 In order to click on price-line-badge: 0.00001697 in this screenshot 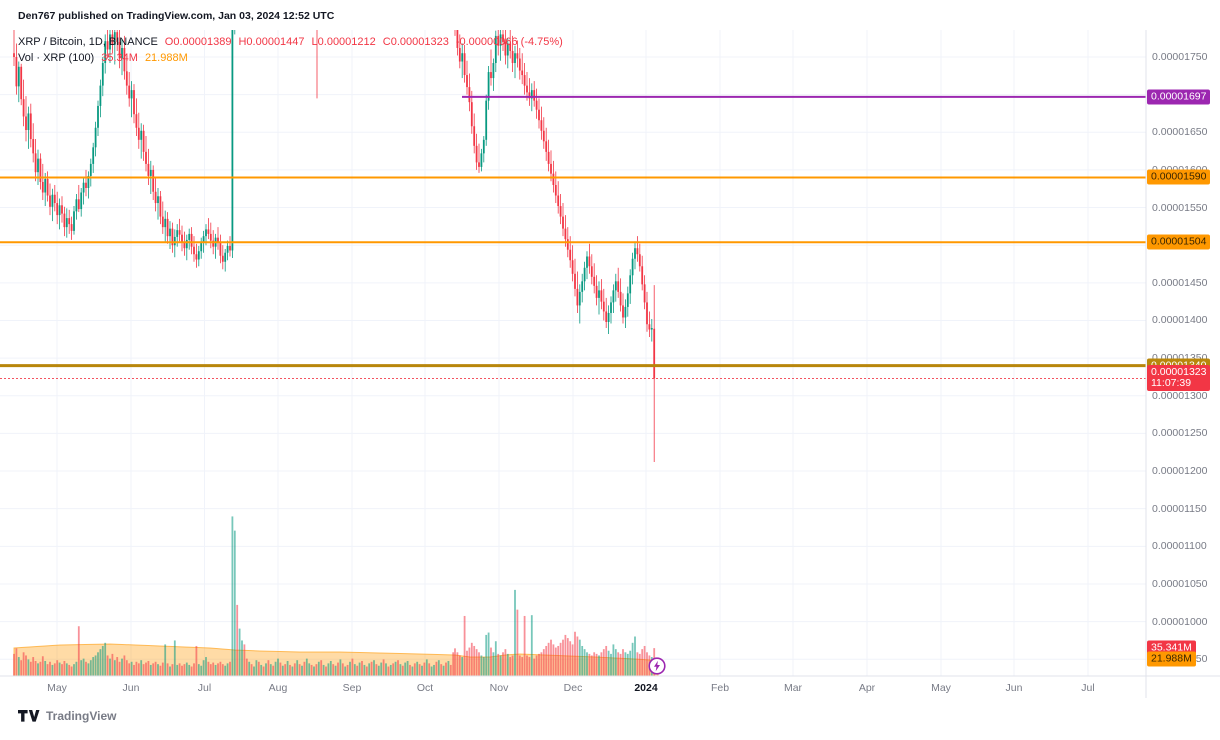, I will do `click(1179, 97)`.